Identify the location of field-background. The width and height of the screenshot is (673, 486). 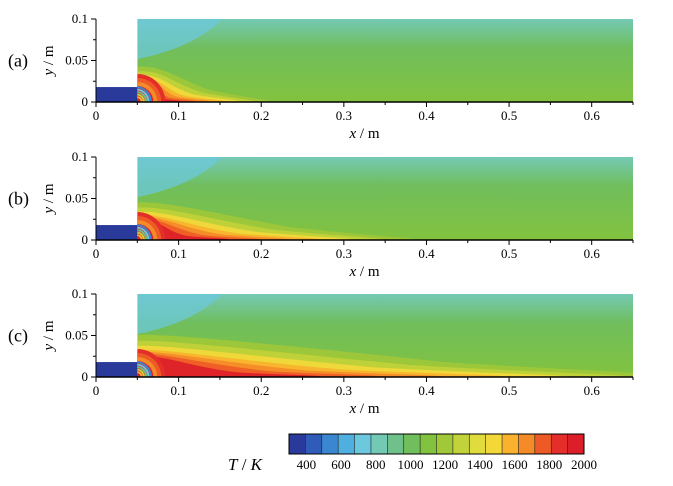
(385, 60).